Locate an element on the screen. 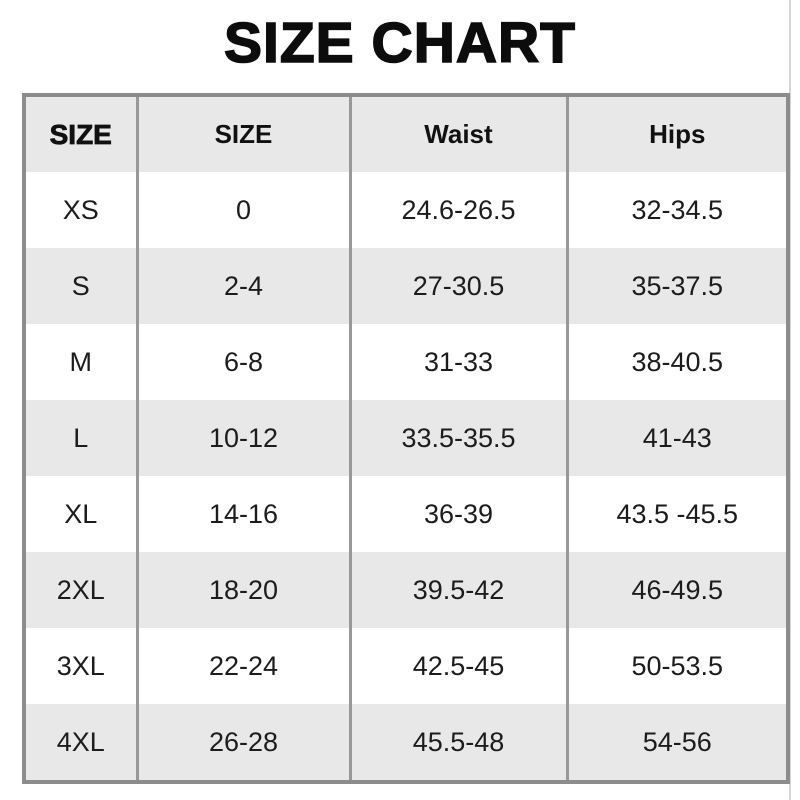 The width and height of the screenshot is (800, 800). table-row: XL 14-16 36-39 43.5 -45.5 is located at coordinates (406, 514).